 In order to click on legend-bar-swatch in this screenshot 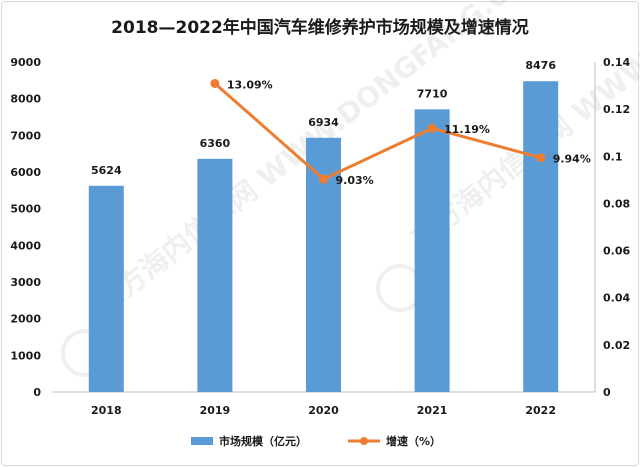, I will do `click(202, 441)`.